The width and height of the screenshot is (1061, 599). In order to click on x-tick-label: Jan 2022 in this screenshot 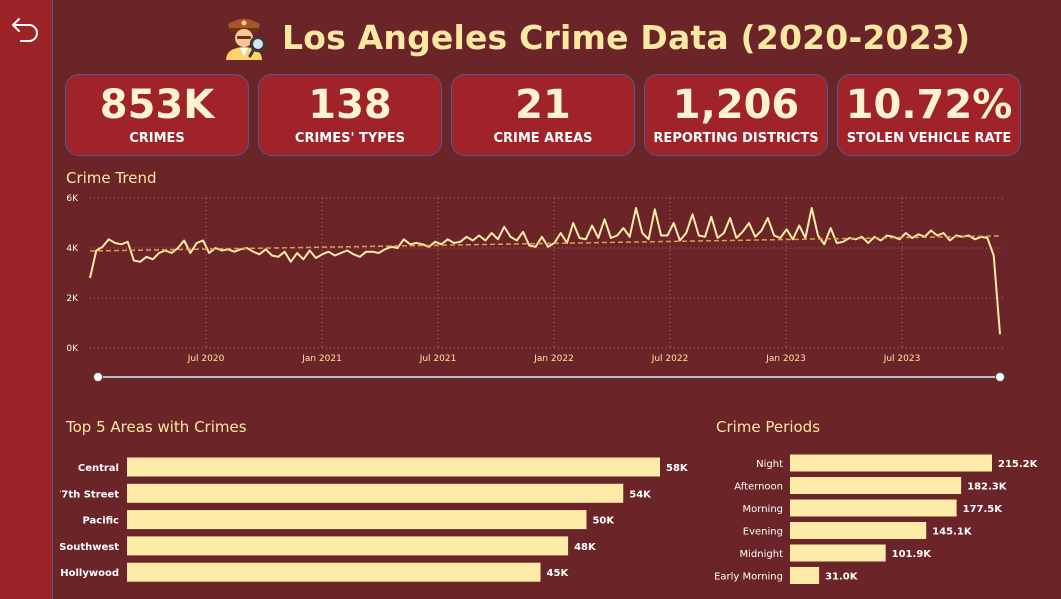, I will do `click(553, 359)`.